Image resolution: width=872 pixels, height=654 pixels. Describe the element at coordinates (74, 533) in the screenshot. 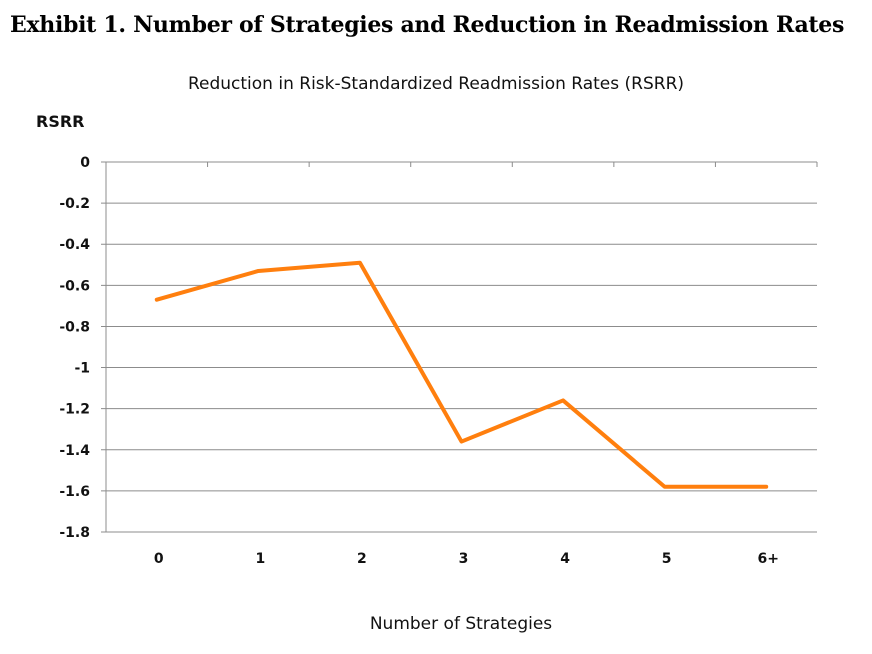

I see `y-tick-label: -1.8` at that location.